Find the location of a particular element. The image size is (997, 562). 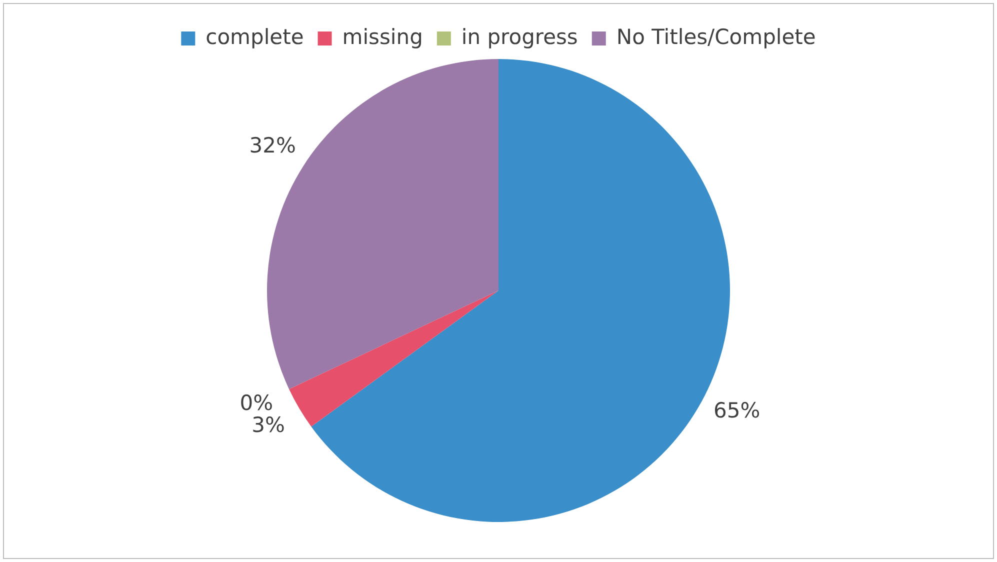

legend-label: missing is located at coordinates (382, 36).